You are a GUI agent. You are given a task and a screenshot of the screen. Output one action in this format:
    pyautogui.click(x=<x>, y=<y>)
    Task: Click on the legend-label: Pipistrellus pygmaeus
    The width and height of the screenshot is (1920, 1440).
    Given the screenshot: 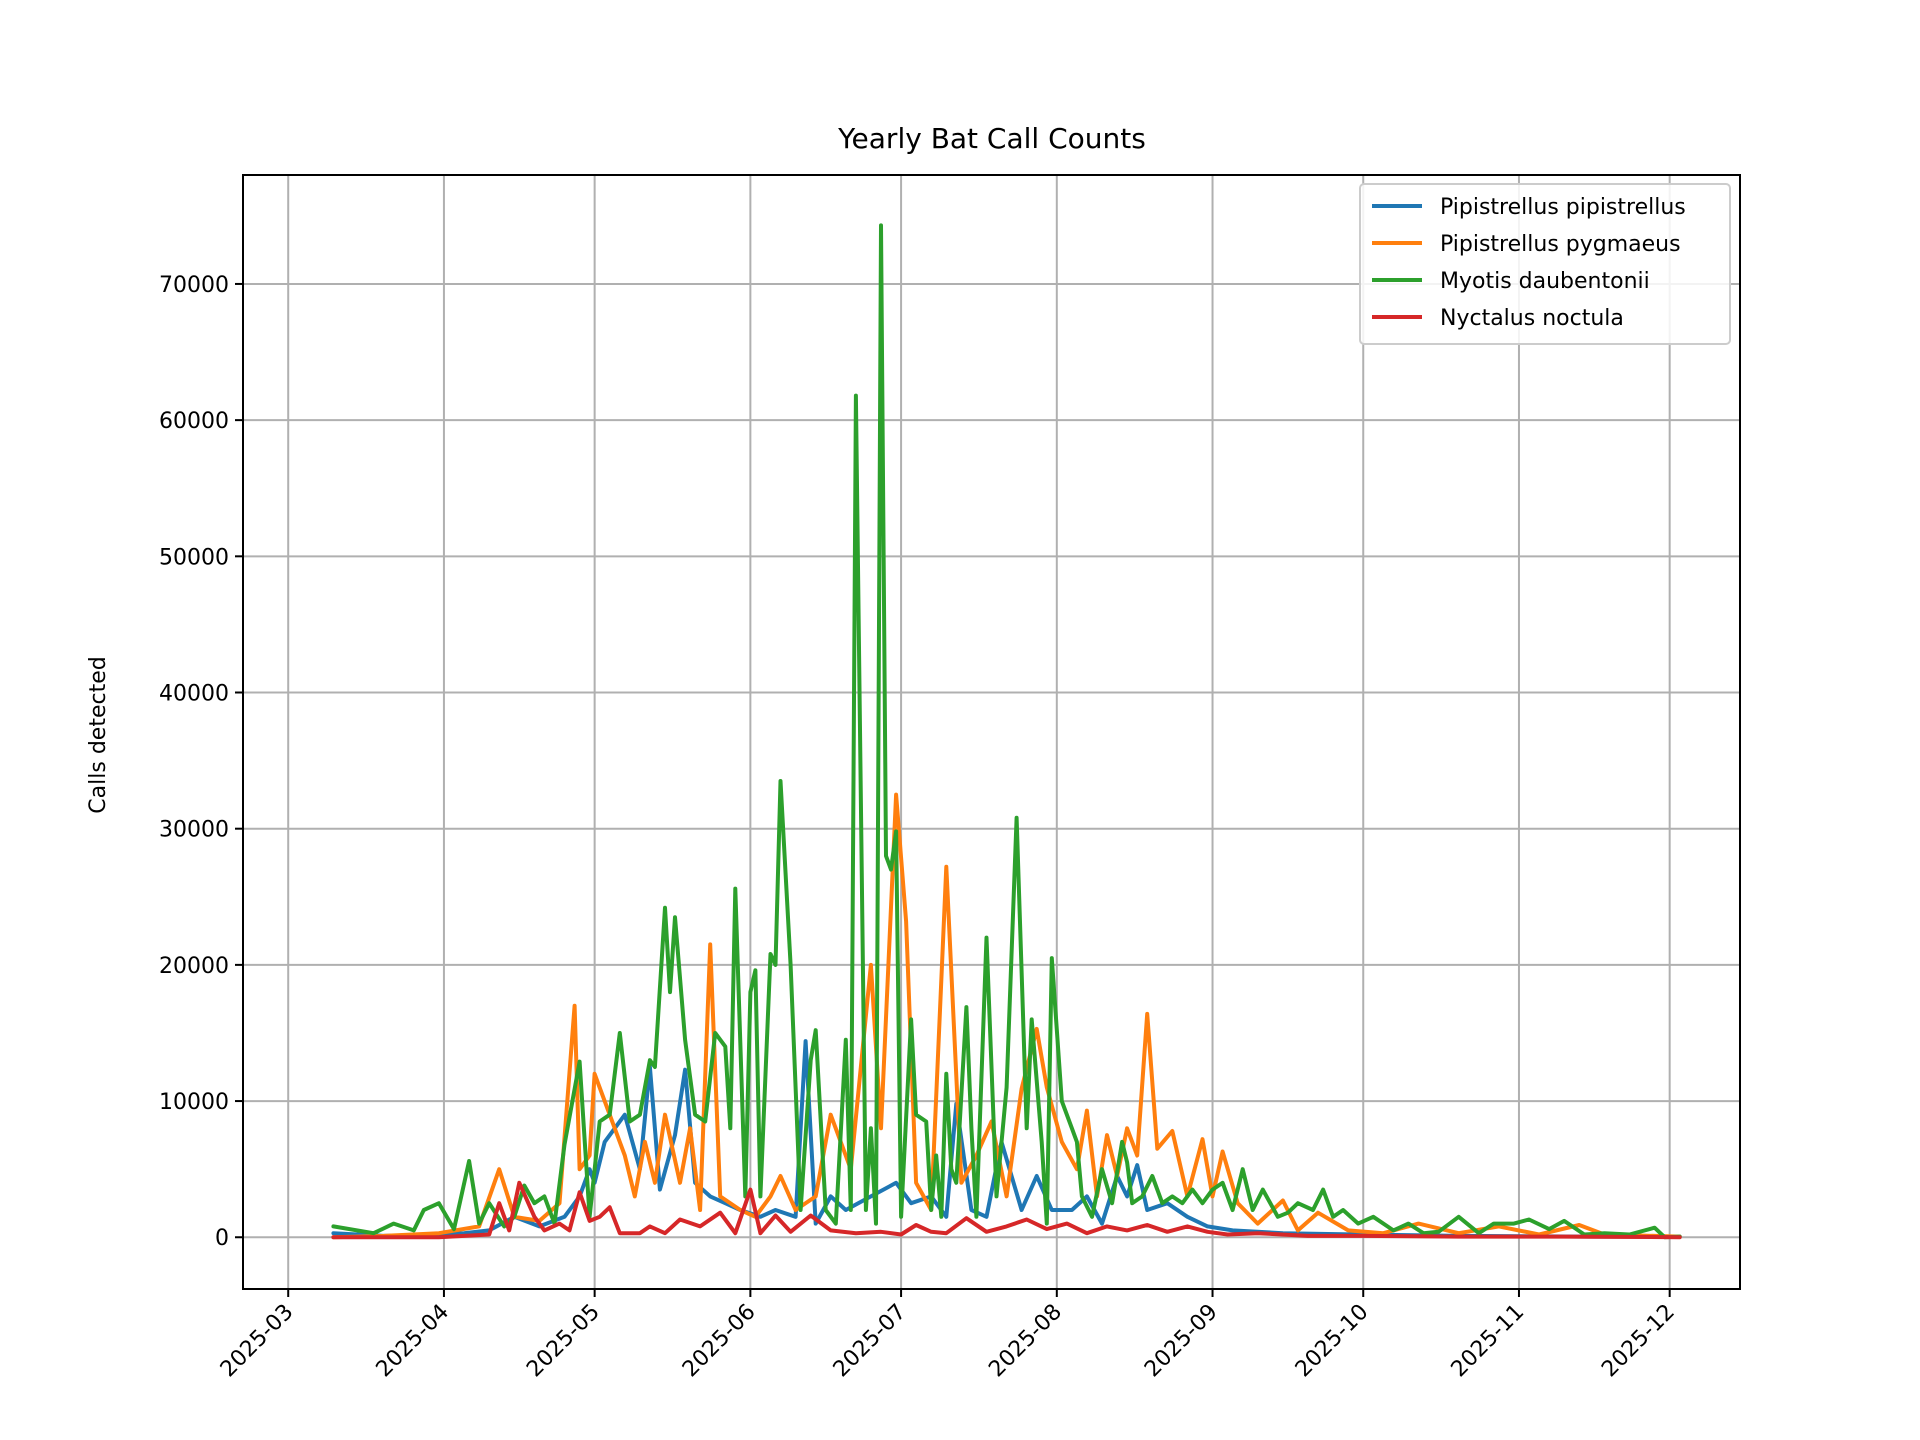 What is the action you would take?
    pyautogui.click(x=1560, y=244)
    